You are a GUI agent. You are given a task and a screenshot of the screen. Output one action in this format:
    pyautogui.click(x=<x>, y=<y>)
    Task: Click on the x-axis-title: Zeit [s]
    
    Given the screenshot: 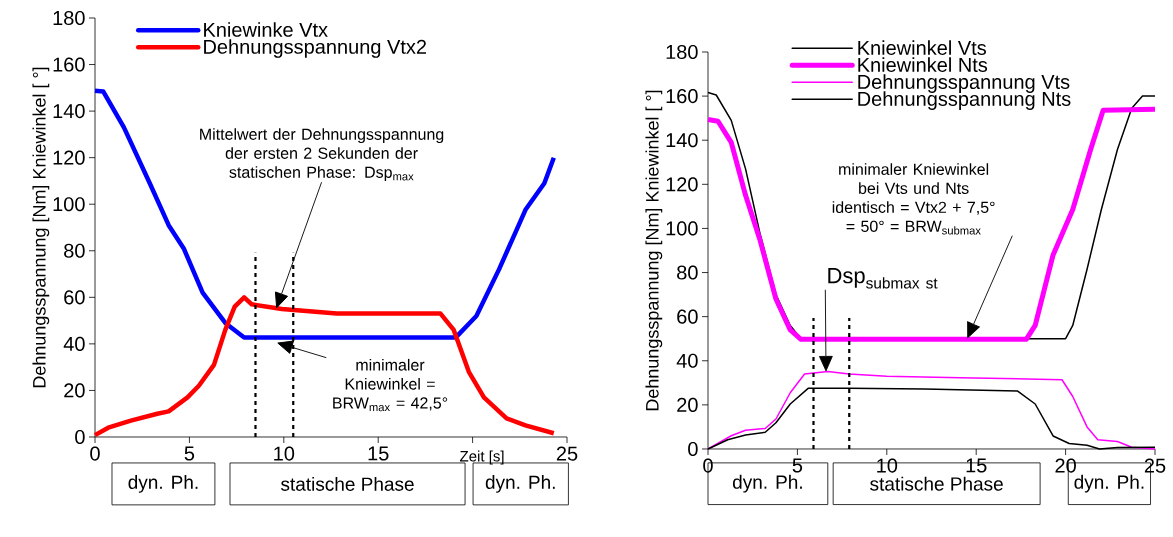 What is the action you would take?
    pyautogui.click(x=482, y=457)
    